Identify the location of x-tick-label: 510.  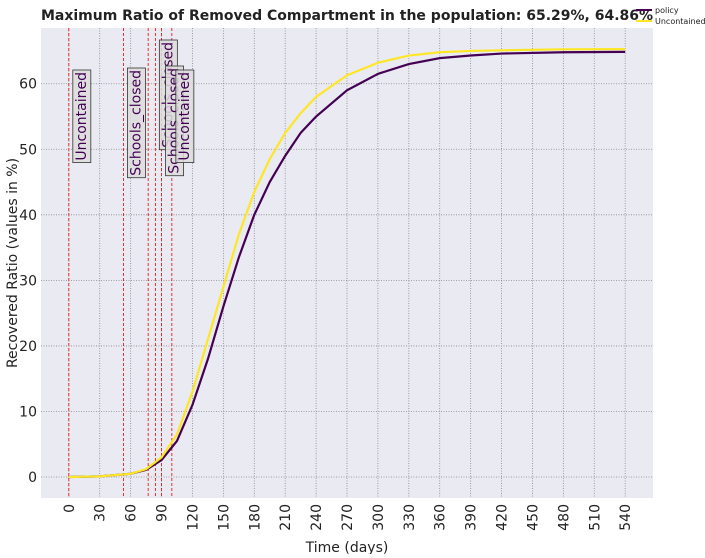
(595, 517).